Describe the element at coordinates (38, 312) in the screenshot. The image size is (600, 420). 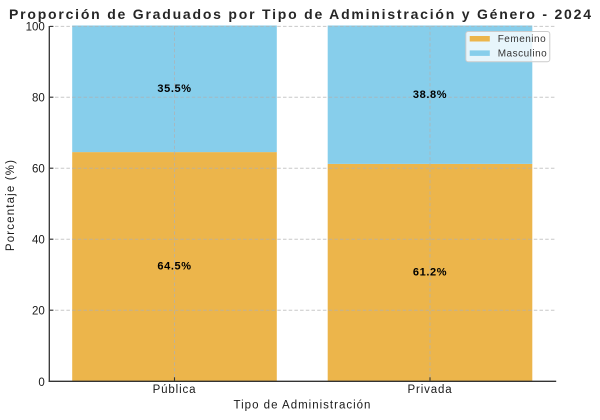
I see `svg-text: 20` at that location.